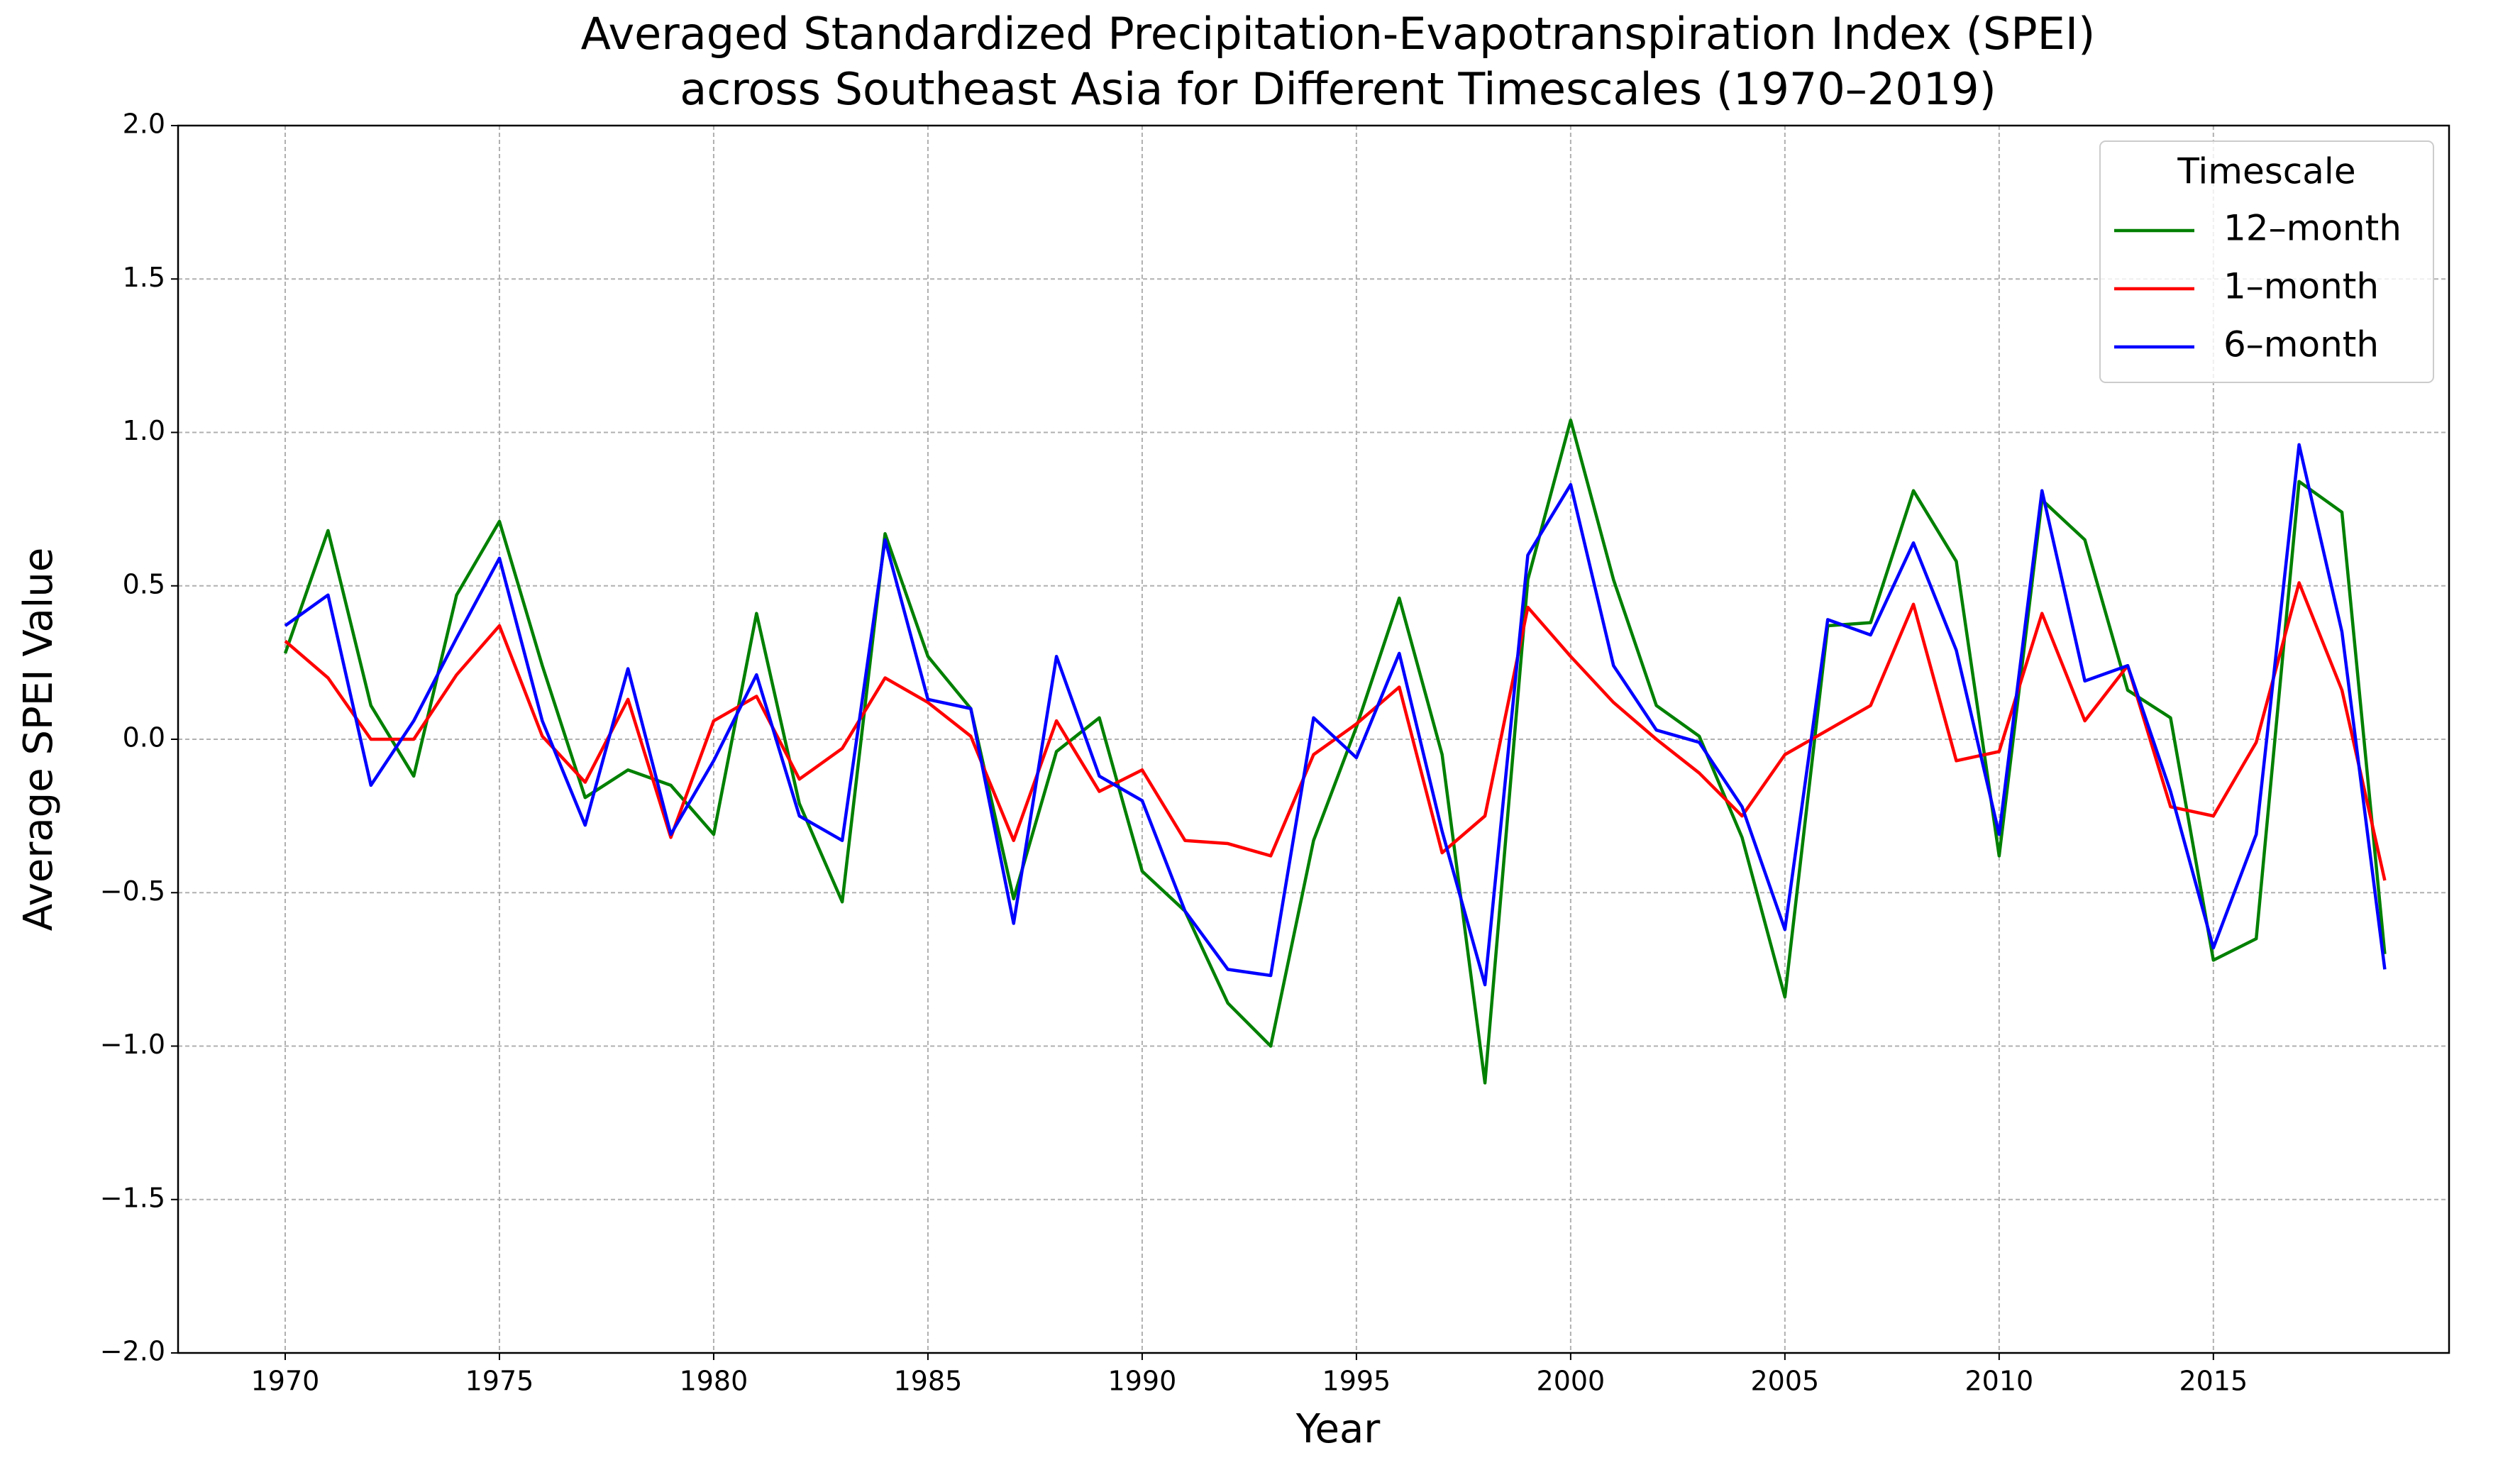 The width and height of the screenshot is (2520, 1470). Describe the element at coordinates (2301, 344) in the screenshot. I see `legend-label: 6–month` at that location.